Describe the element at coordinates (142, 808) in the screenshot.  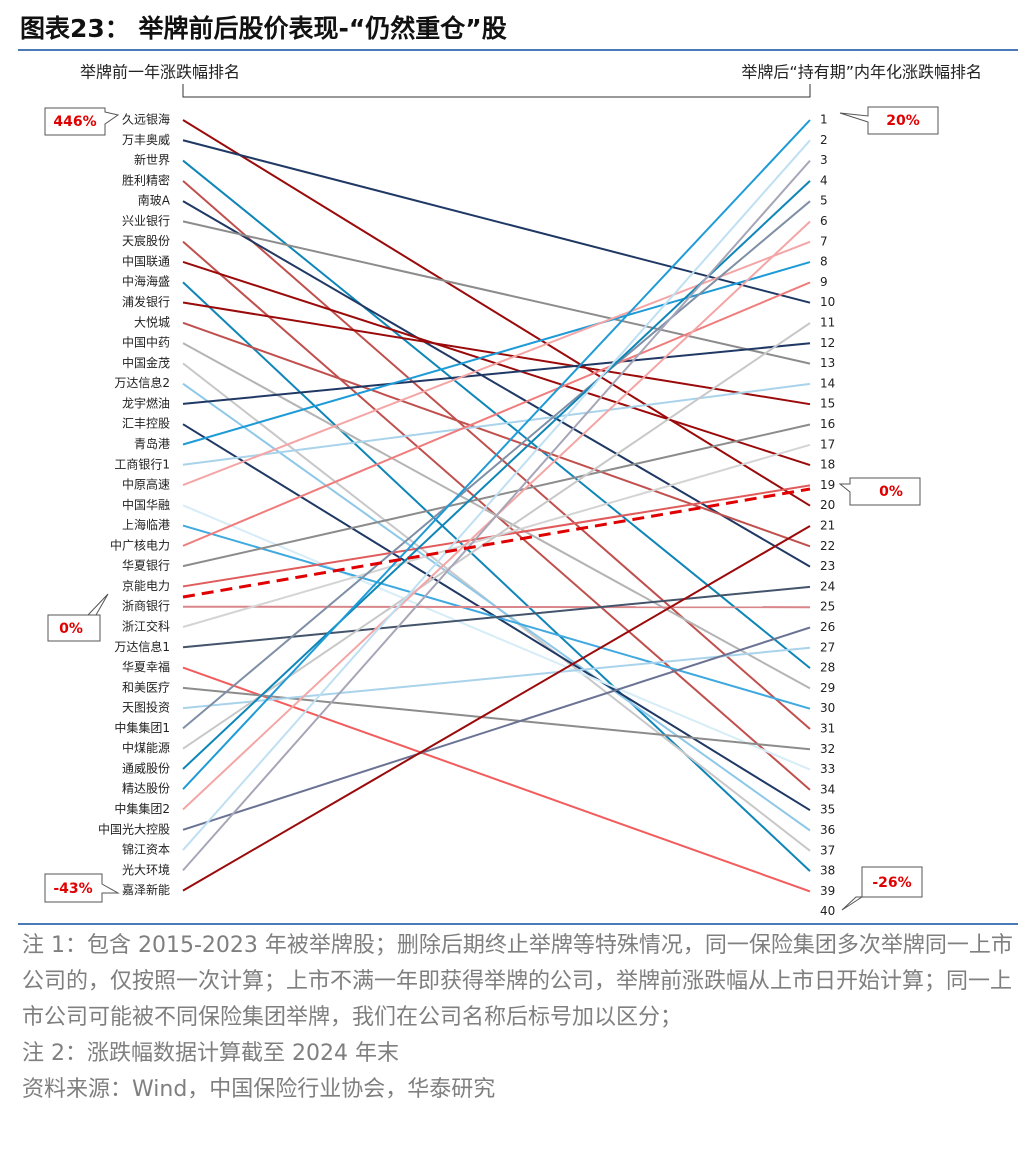
I see `left-label: 中集集团2` at that location.